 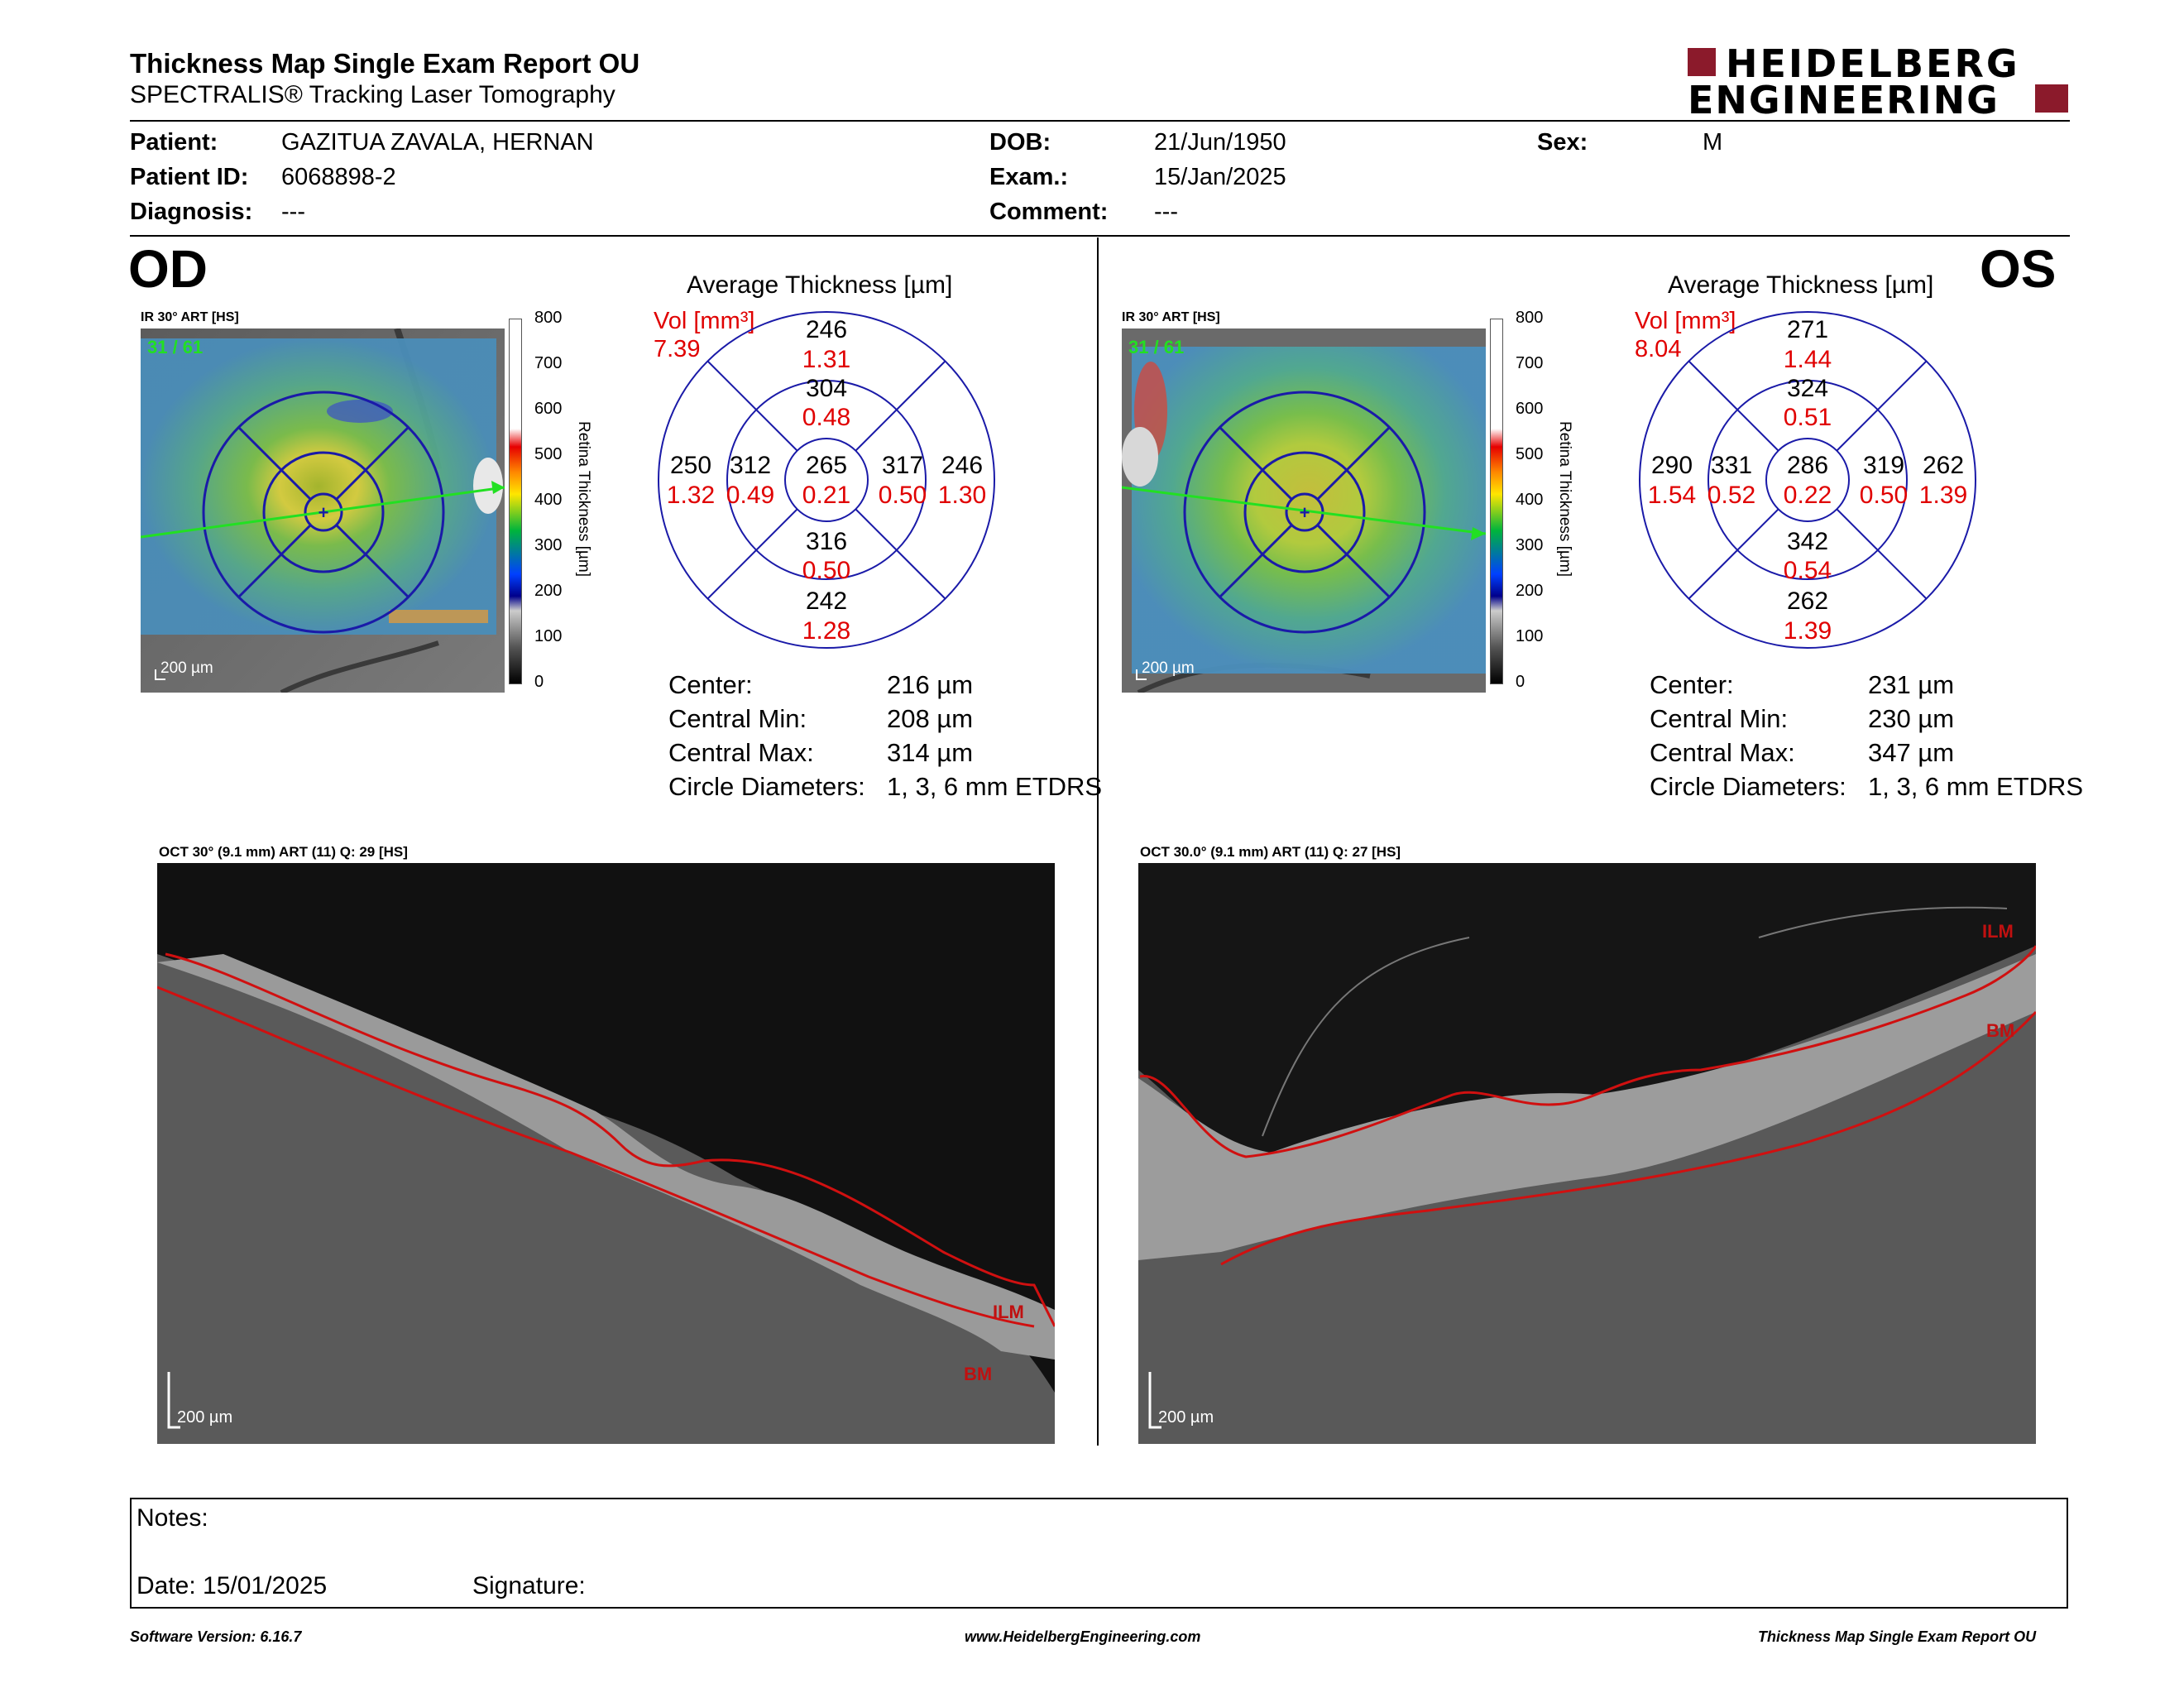 I want to click on od-colorbar-tick: 300, so click(x=548, y=545).